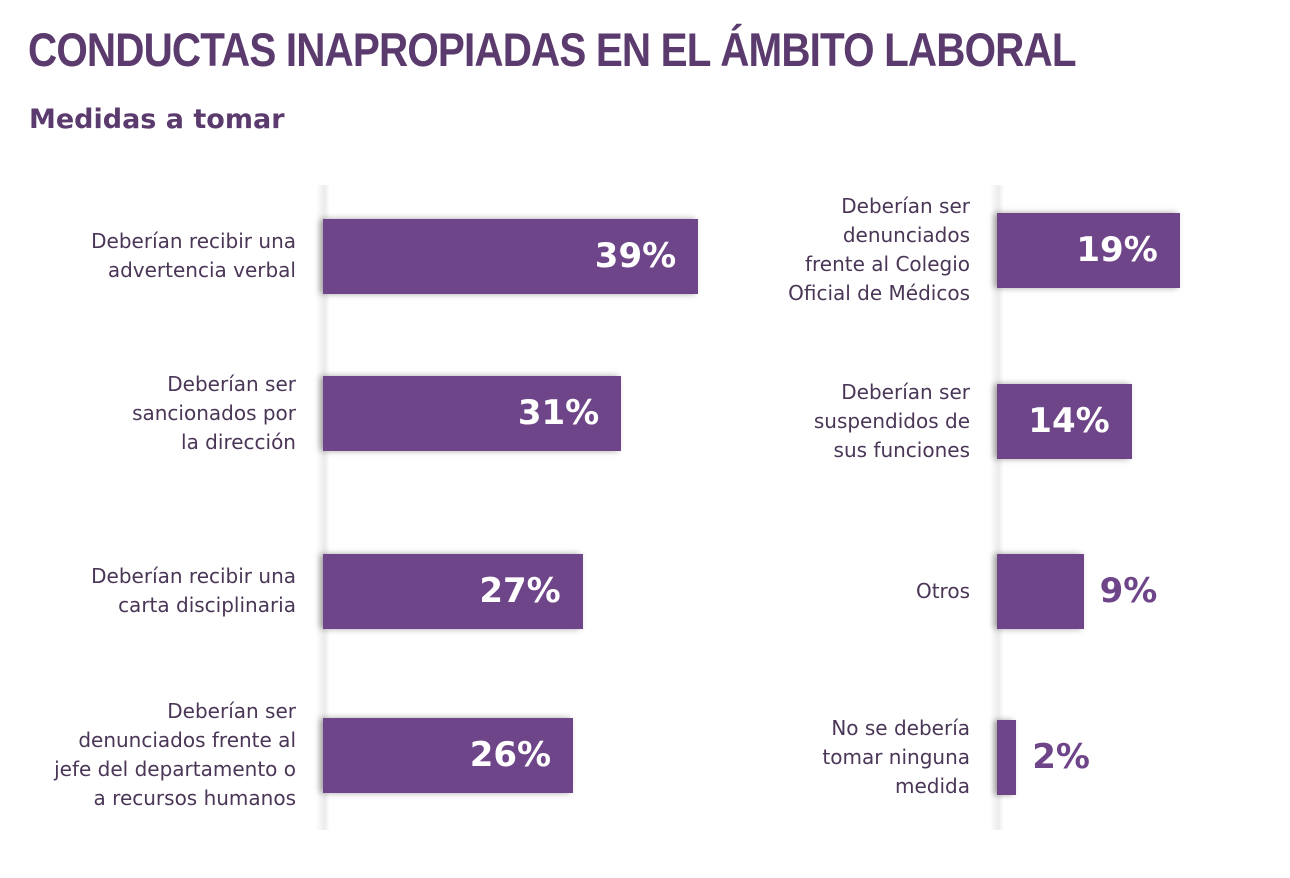 The width and height of the screenshot is (1290, 878). I want to click on right-axis, so click(997, 507).